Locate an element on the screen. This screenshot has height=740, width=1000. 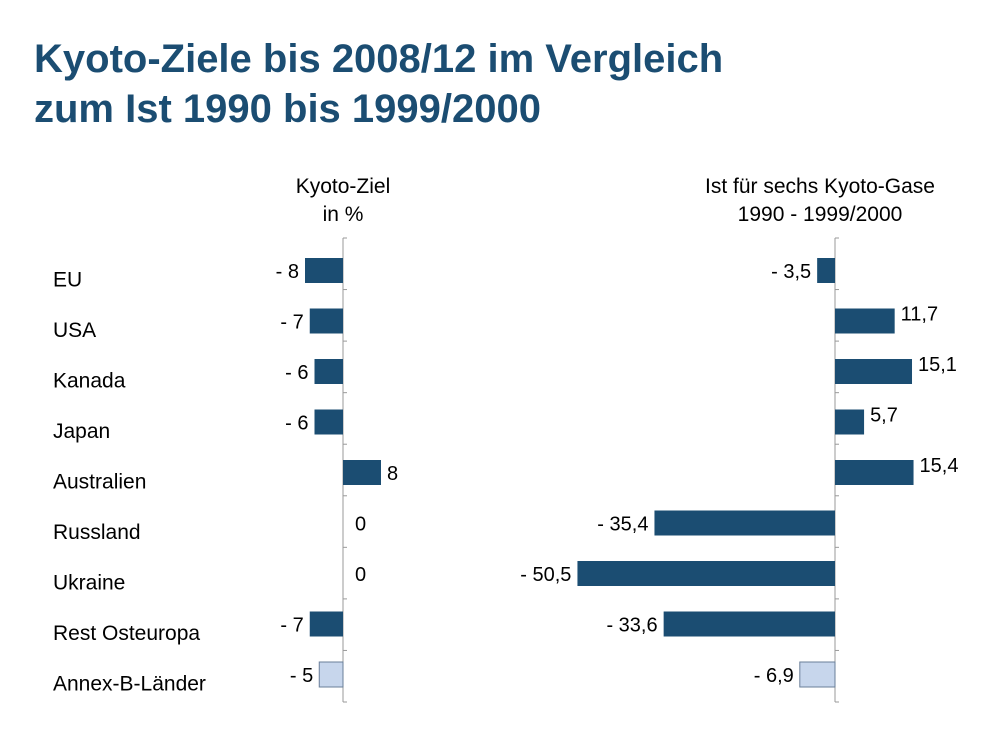
category-label: Australien is located at coordinates (99, 482).